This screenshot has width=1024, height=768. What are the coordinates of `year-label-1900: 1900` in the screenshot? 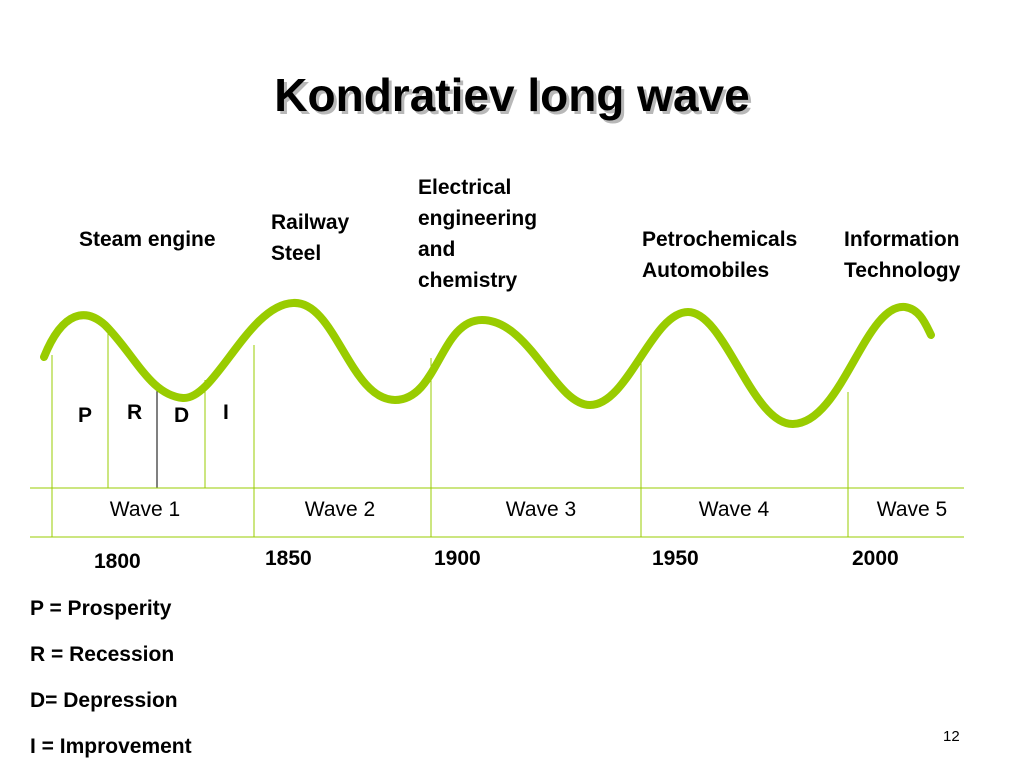 It's located at (457, 558).